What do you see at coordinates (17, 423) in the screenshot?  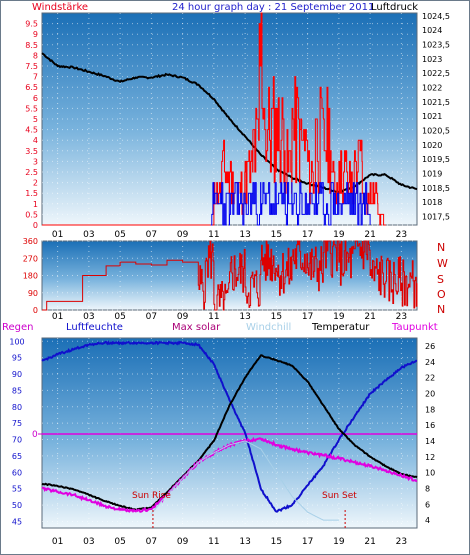 I see `humidity-axis-tick: 75` at bounding box center [17, 423].